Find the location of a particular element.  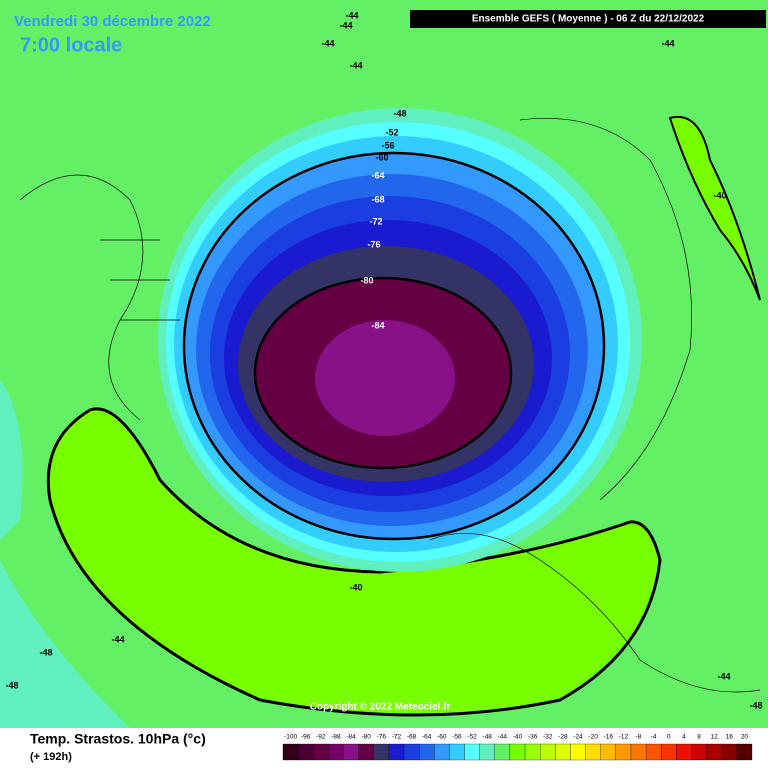

contour-label: -60 is located at coordinates (381, 157).